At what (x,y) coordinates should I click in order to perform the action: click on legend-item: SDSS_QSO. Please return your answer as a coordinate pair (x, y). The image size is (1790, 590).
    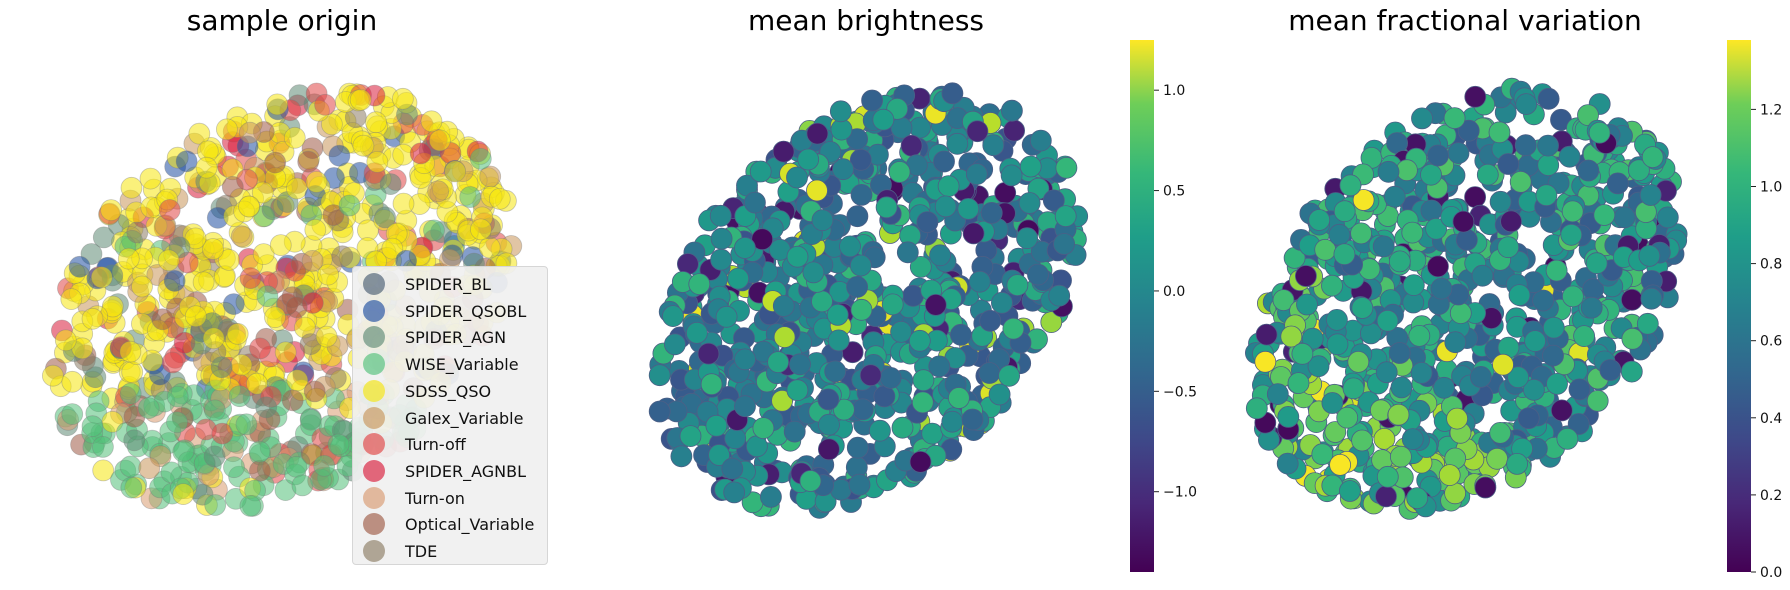
    Looking at the image, I should click on (427, 391).